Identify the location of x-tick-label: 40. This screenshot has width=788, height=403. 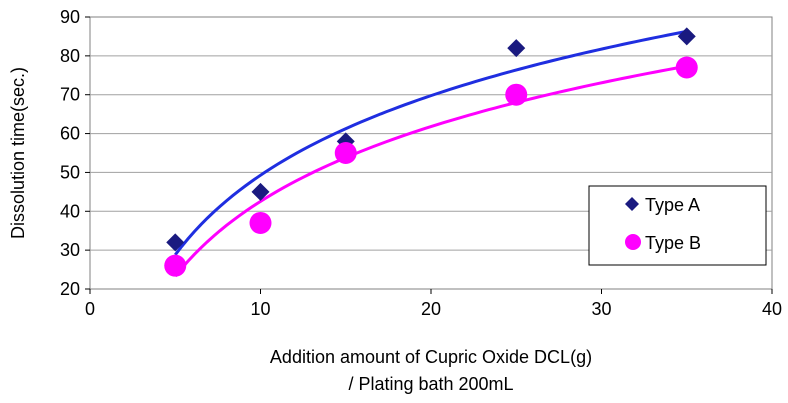
(772, 309).